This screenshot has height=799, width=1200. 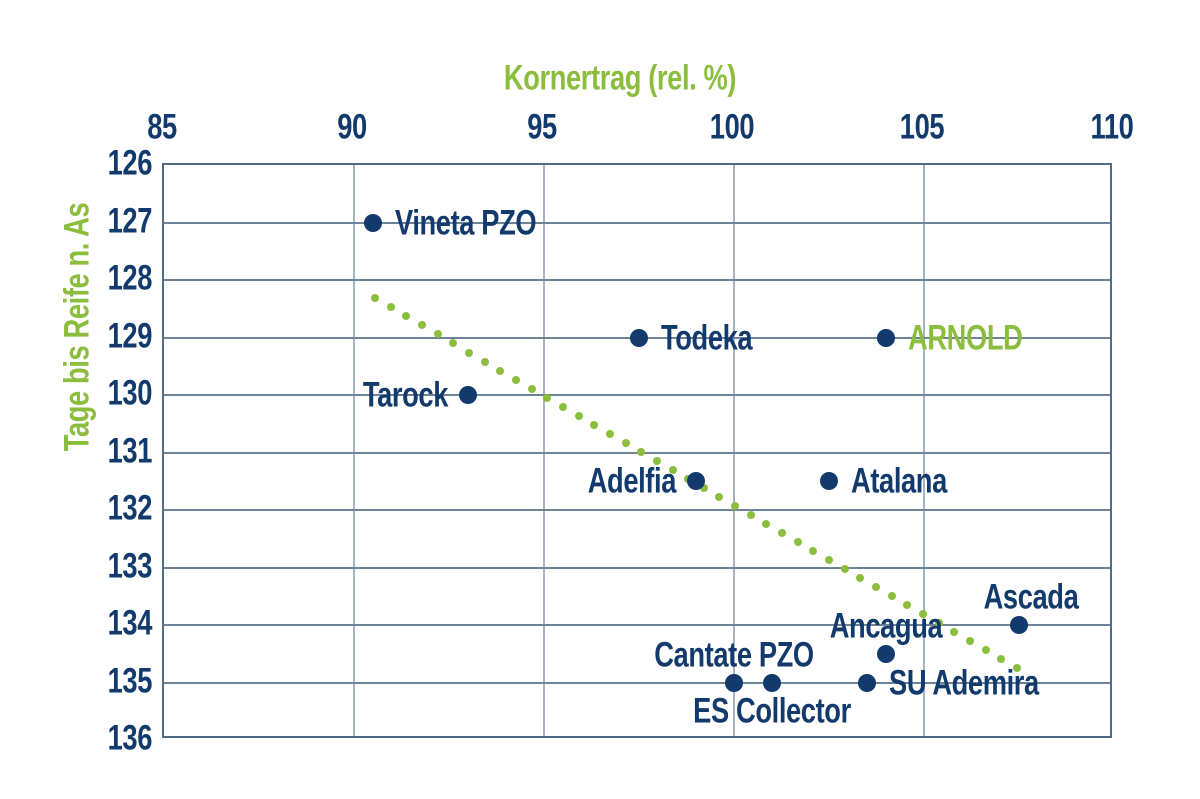 What do you see at coordinates (707, 337) in the screenshot?
I see `data-point-label: Todeka` at bounding box center [707, 337].